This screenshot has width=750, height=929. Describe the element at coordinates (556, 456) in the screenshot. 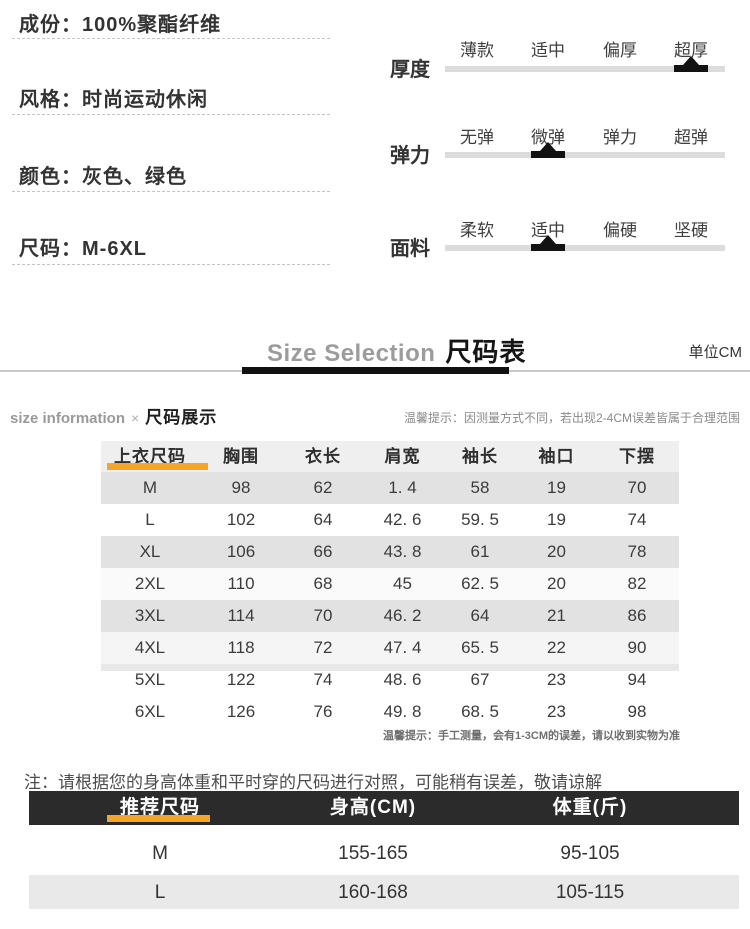

I see `size-table-header-cell: 袖口` at that location.